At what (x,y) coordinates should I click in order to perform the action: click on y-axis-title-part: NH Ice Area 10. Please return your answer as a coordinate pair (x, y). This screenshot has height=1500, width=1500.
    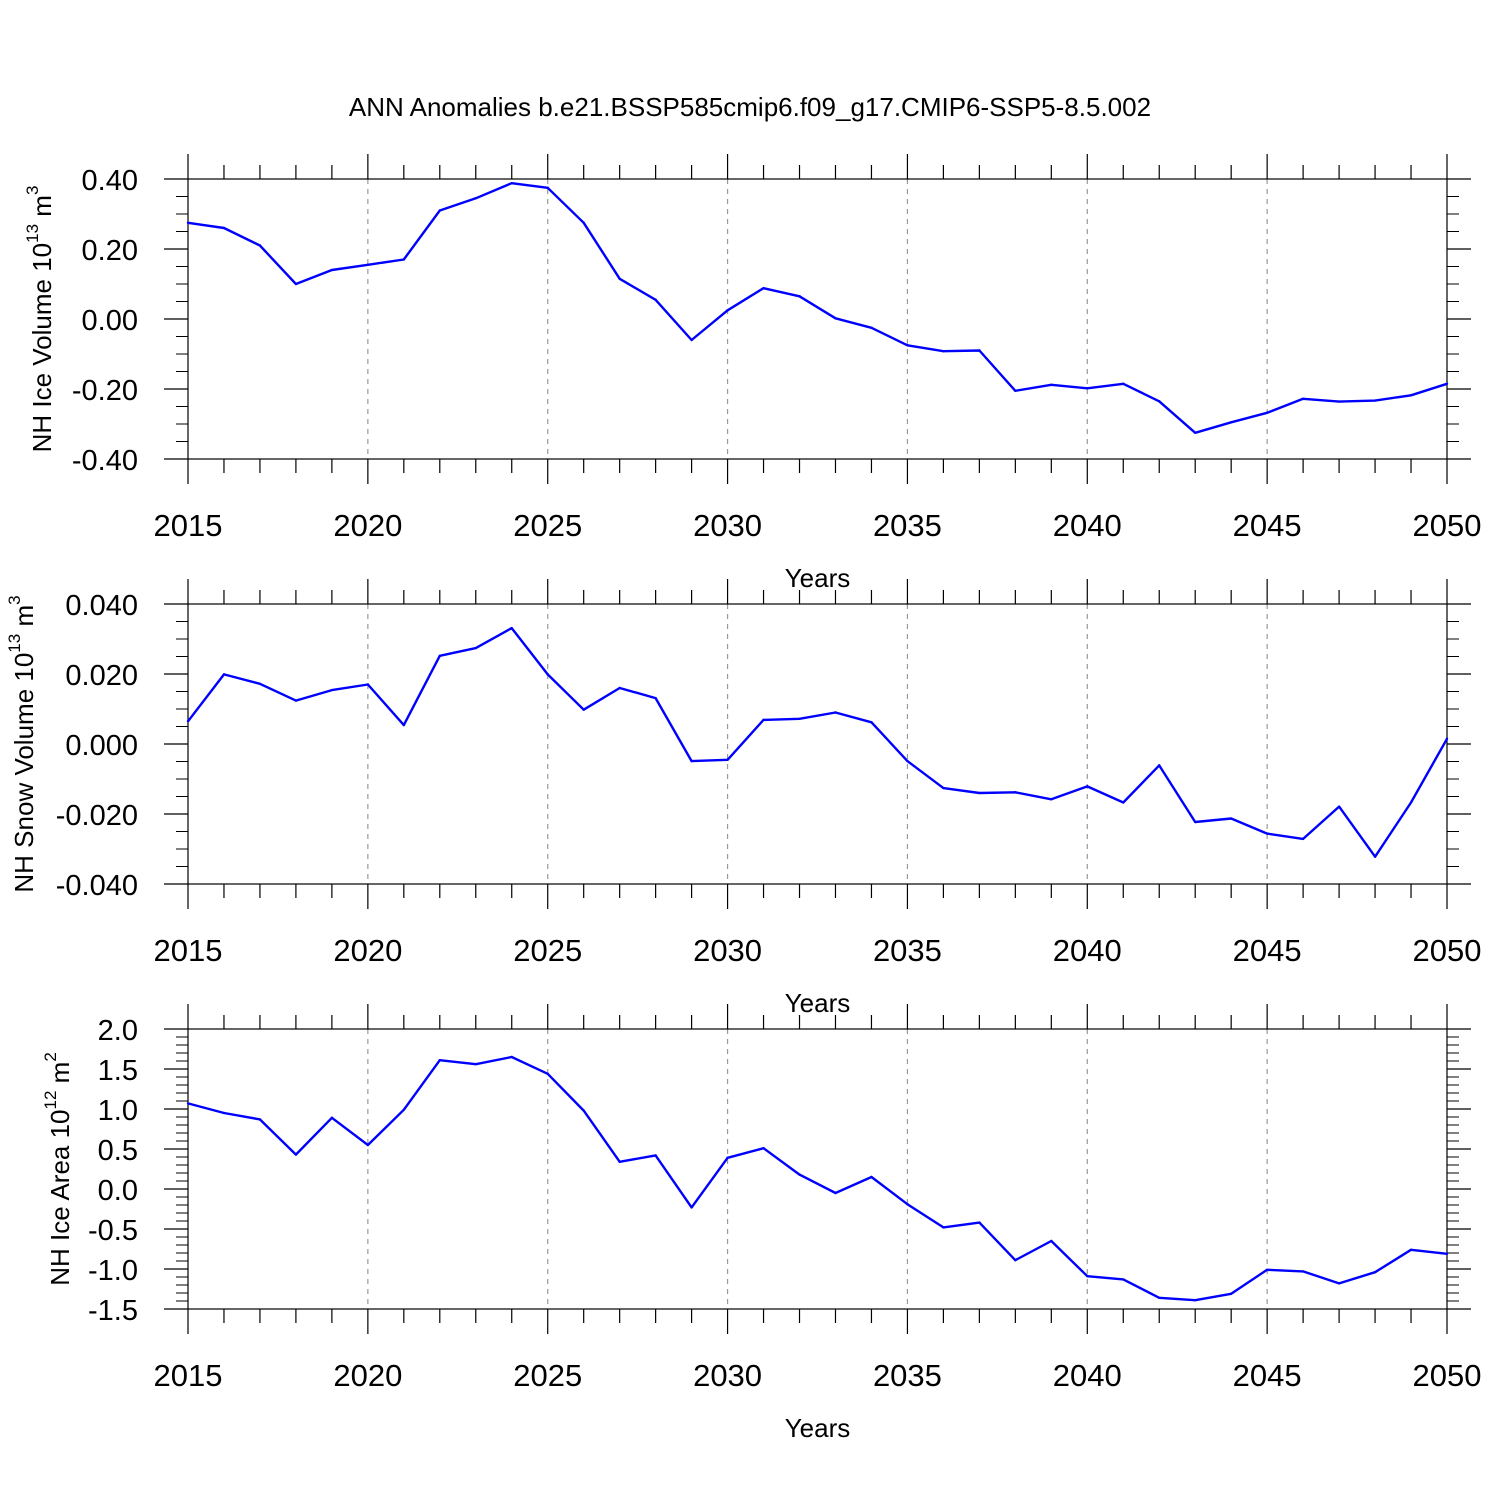
    Looking at the image, I should click on (60, 1197).